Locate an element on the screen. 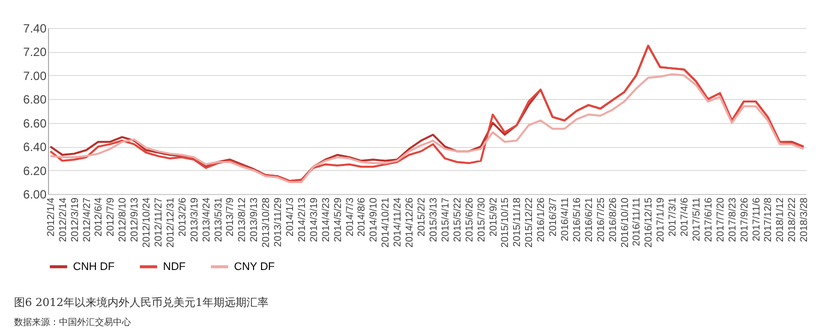 This screenshot has height=334, width=826. x-tick-label: 2015/10/15 is located at coordinates (506, 222).